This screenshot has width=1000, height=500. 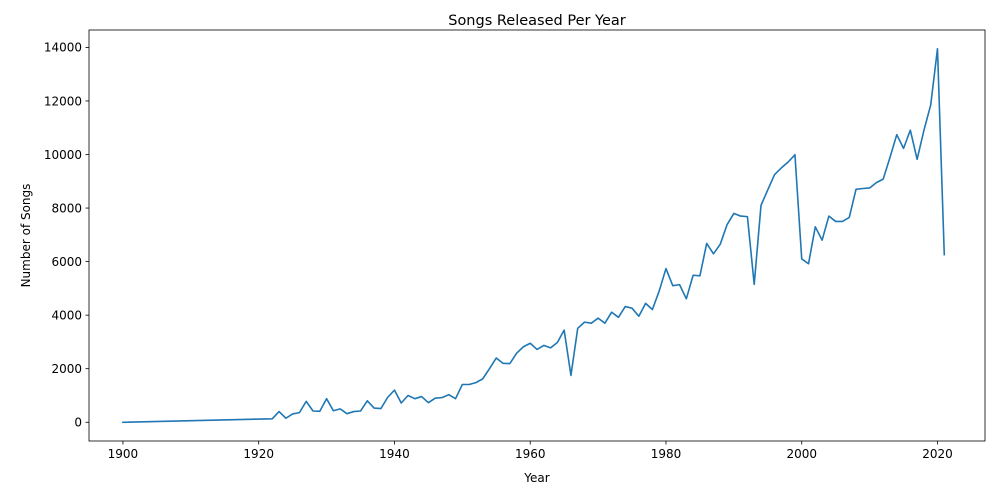 What do you see at coordinates (63, 155) in the screenshot?
I see `y-tick-label: 10000` at bounding box center [63, 155].